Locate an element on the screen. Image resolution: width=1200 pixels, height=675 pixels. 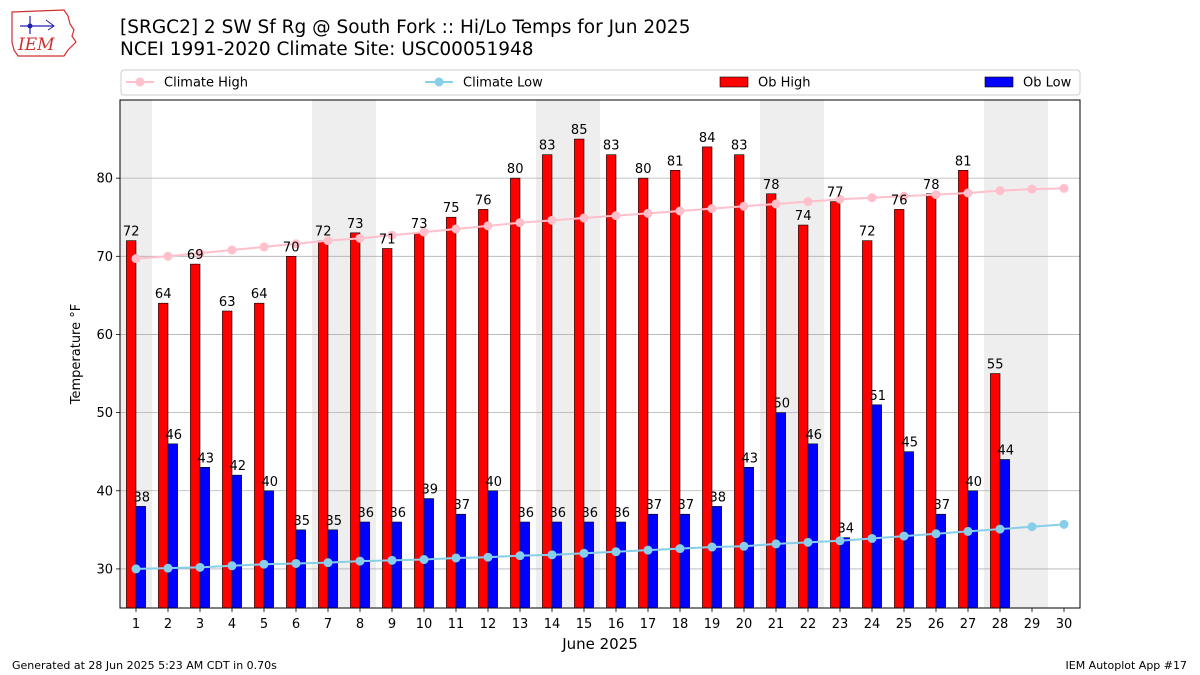
x-tick-label: 10 is located at coordinates (424, 624).